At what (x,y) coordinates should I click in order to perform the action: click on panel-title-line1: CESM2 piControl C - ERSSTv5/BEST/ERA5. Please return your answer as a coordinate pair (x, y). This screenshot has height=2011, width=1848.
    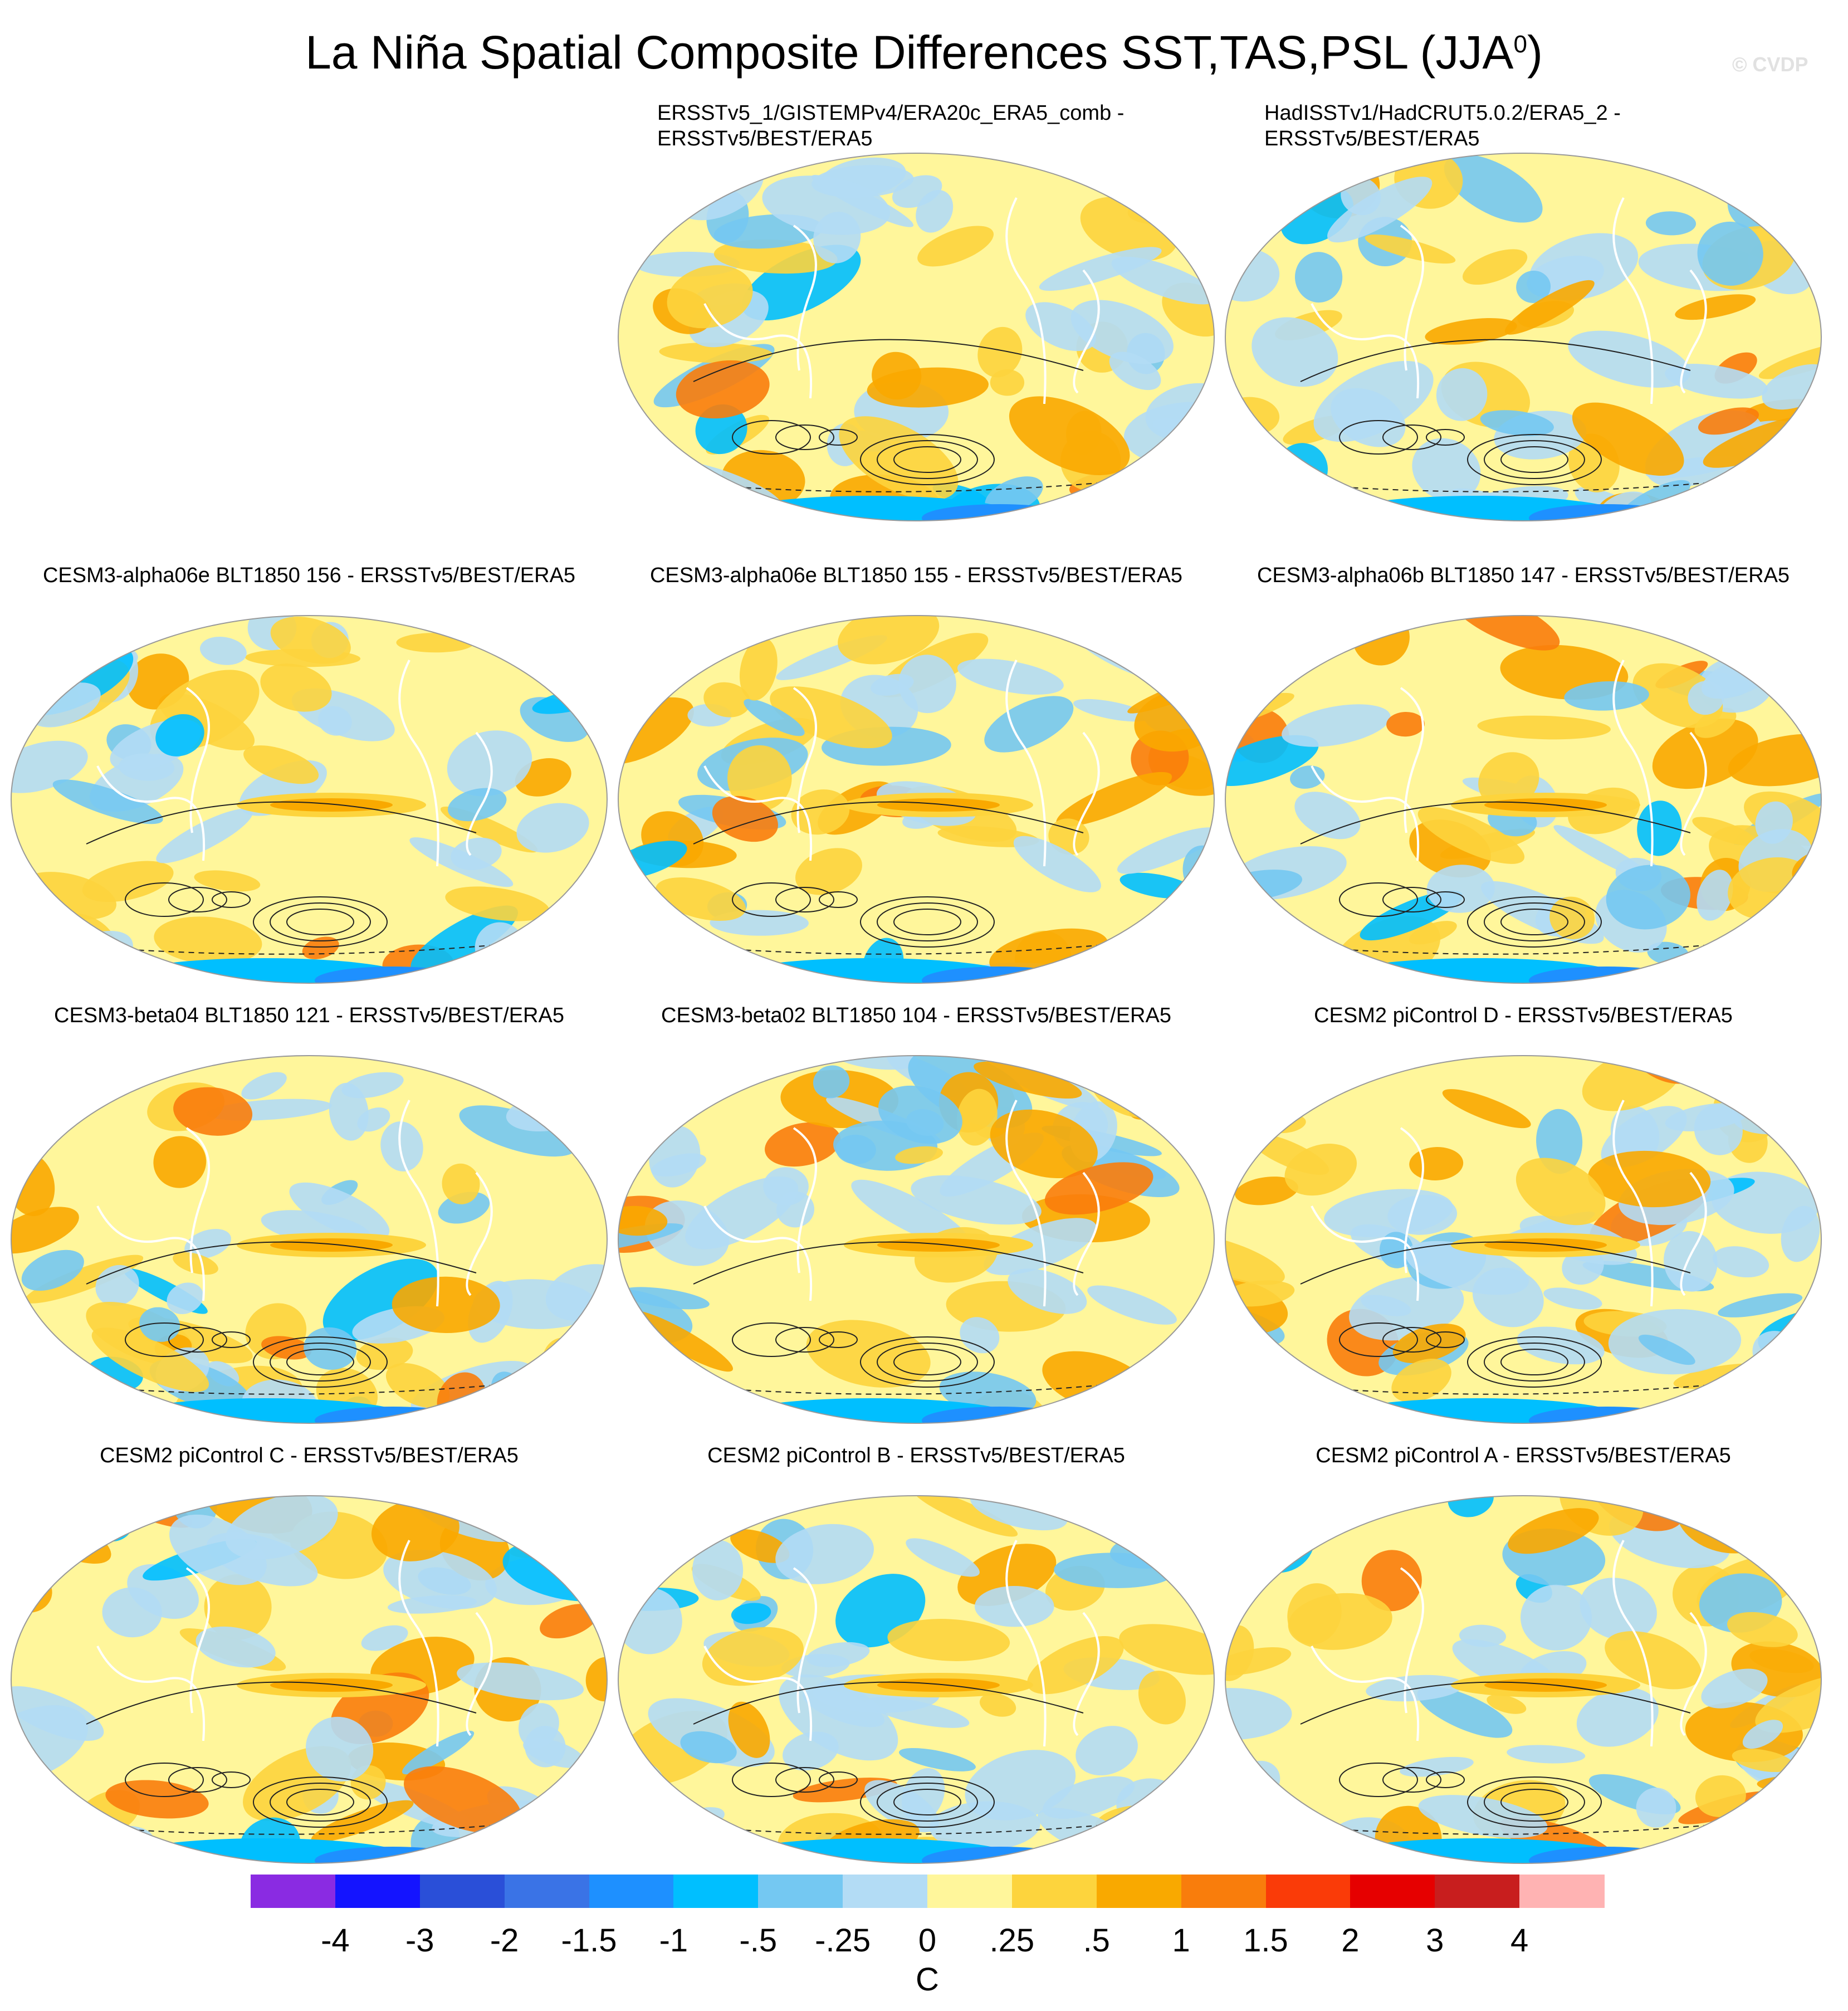
    Looking at the image, I should click on (309, 1456).